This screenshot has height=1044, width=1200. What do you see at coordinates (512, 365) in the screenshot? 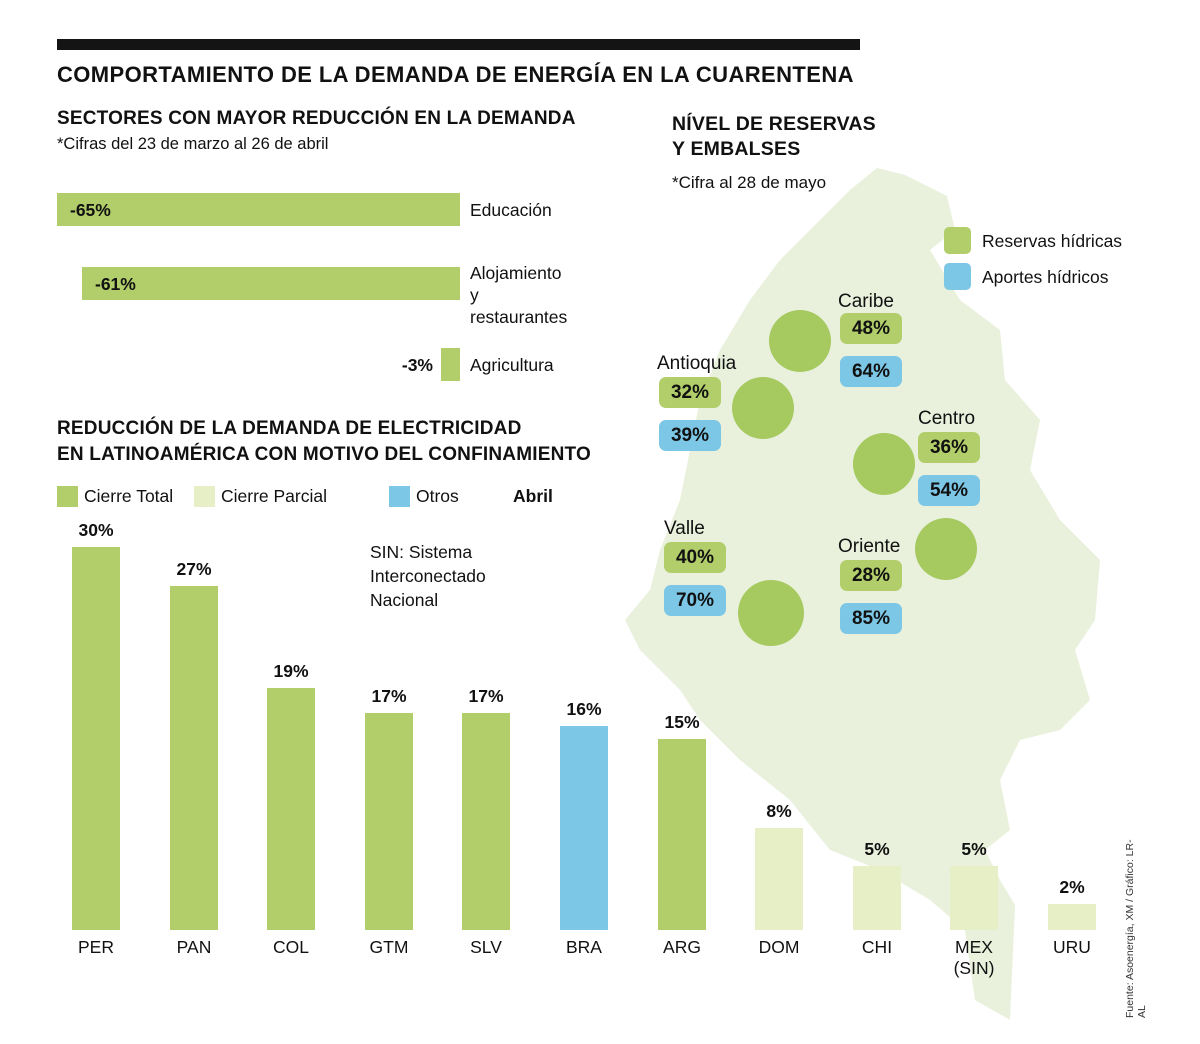
I see `sector-bar-label: Agricultura` at bounding box center [512, 365].